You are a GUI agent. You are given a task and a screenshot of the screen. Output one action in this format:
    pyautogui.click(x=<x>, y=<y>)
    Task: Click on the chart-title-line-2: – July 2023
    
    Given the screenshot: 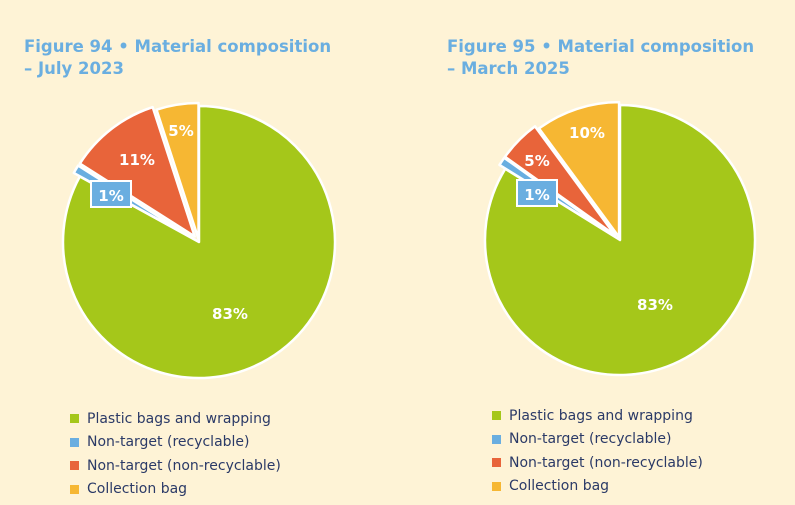 What is the action you would take?
    pyautogui.click(x=74, y=68)
    